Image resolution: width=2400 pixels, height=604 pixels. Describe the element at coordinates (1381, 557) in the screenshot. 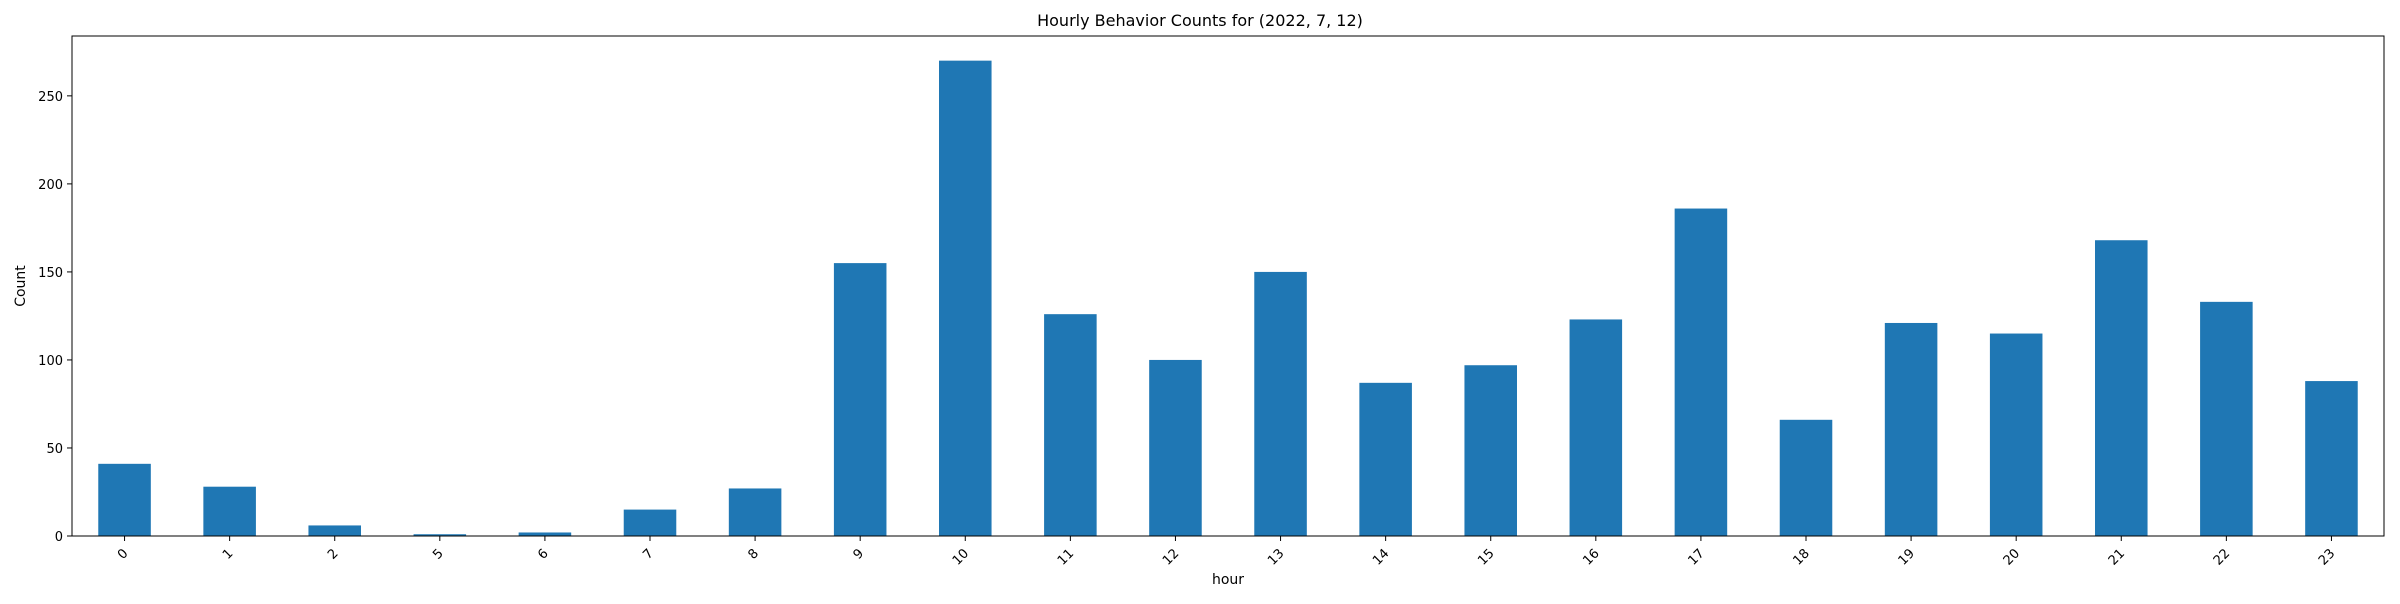

I see `x-tick-label: 14` at that location.